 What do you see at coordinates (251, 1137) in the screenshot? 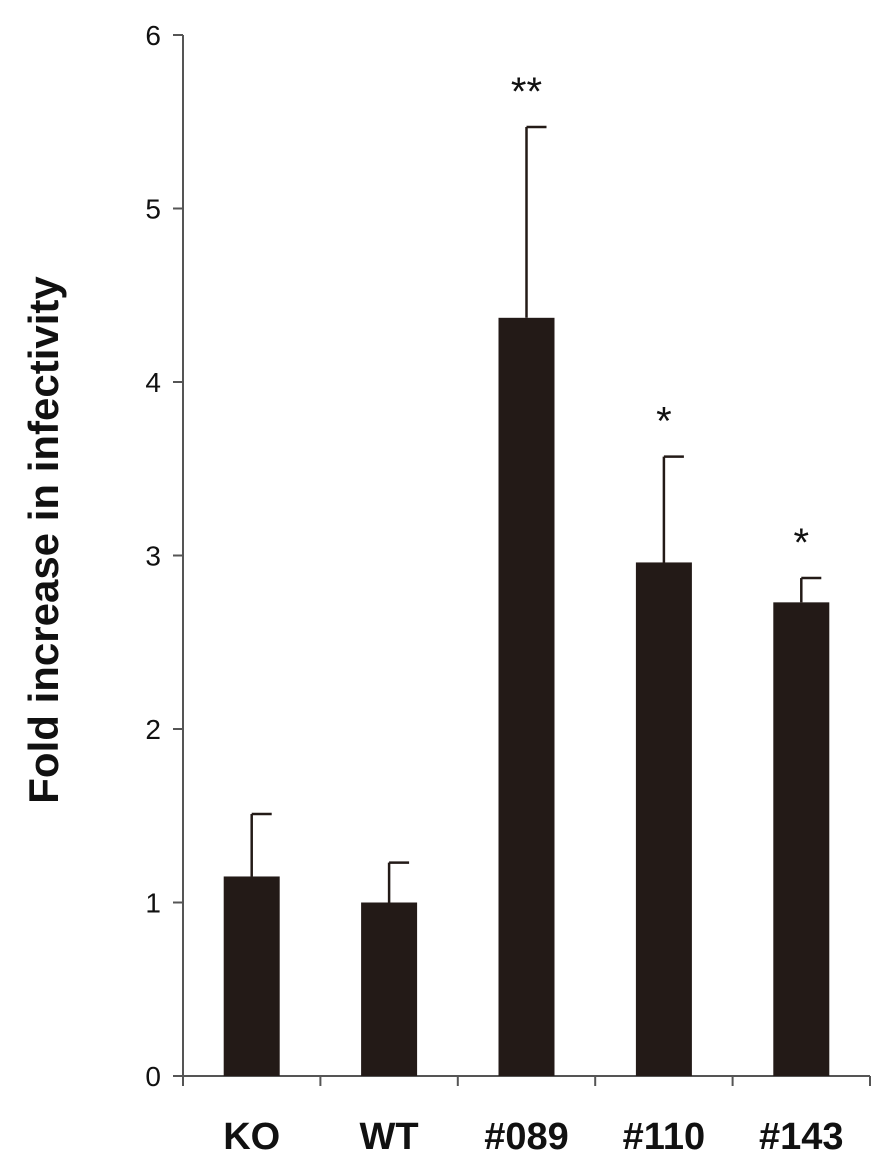
I see `category-label: KO` at bounding box center [251, 1137].